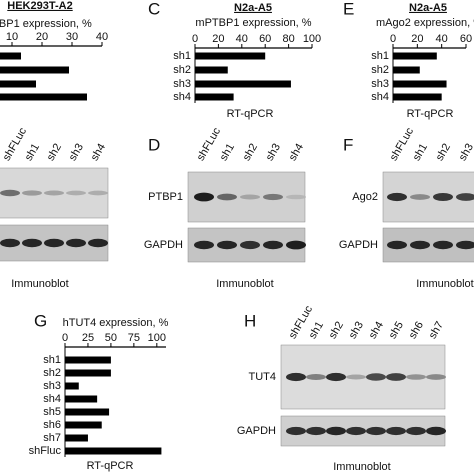  Describe the element at coordinates (393, 39) in the screenshot. I see `x-tick-label: 0` at that location.